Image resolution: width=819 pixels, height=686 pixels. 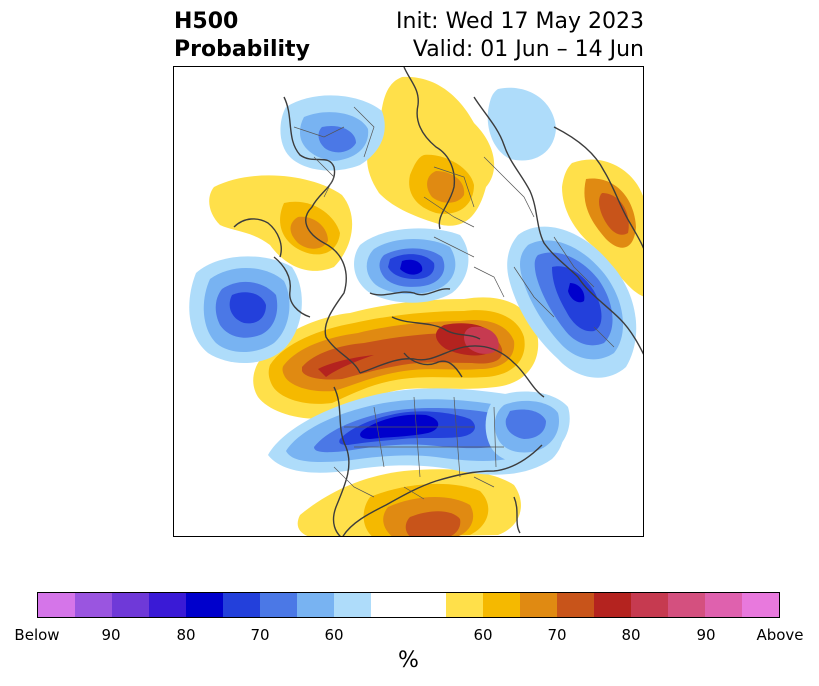 What do you see at coordinates (576, 293) in the screenshot?
I see `below-field-pacific-core` at bounding box center [576, 293].